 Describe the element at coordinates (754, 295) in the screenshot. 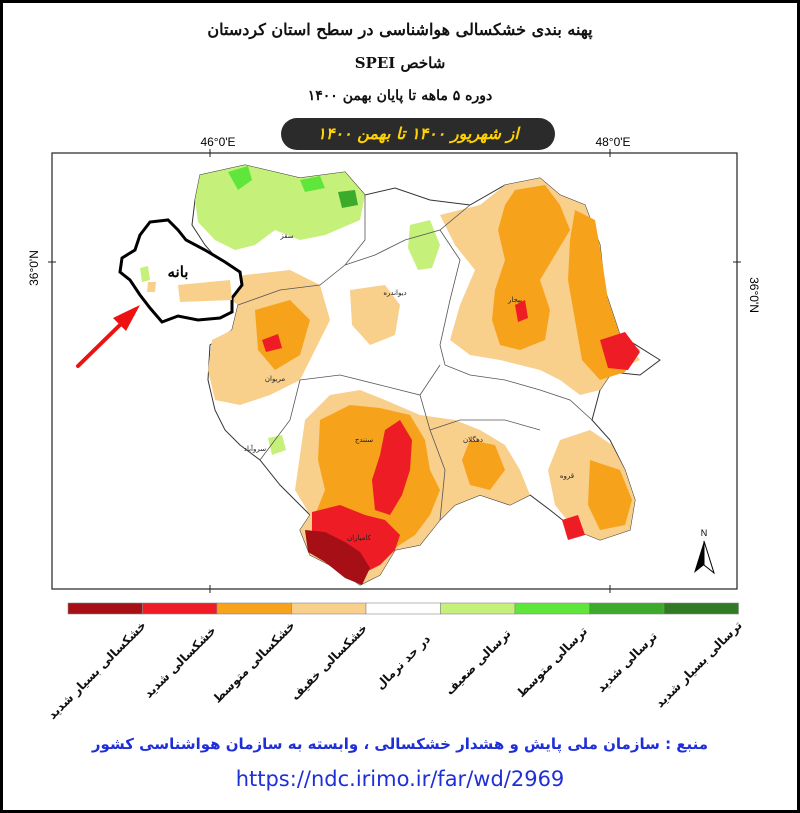

I see `lat-label-right: 36°0'N` at that location.